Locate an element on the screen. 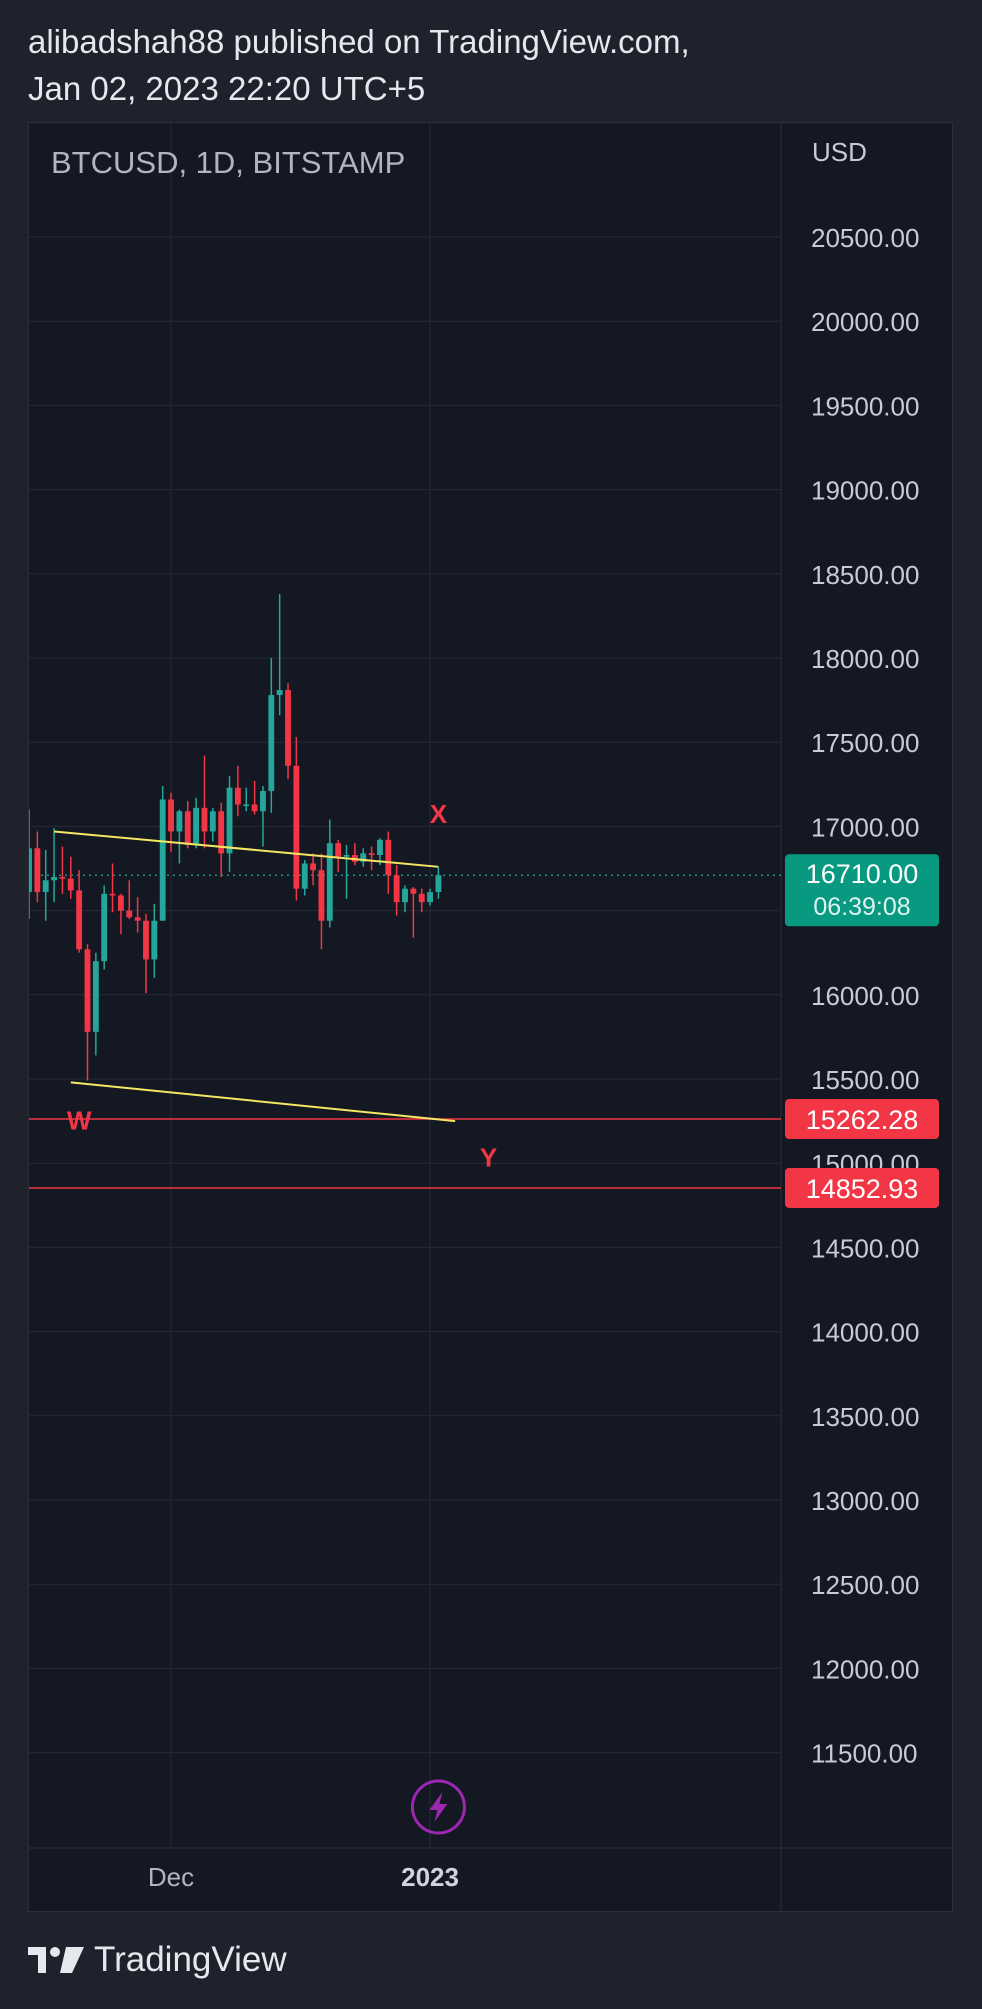 This screenshot has height=2009, width=982. publish-date: Jan 02, 2023 22:20 UTC+5 is located at coordinates (227, 88).